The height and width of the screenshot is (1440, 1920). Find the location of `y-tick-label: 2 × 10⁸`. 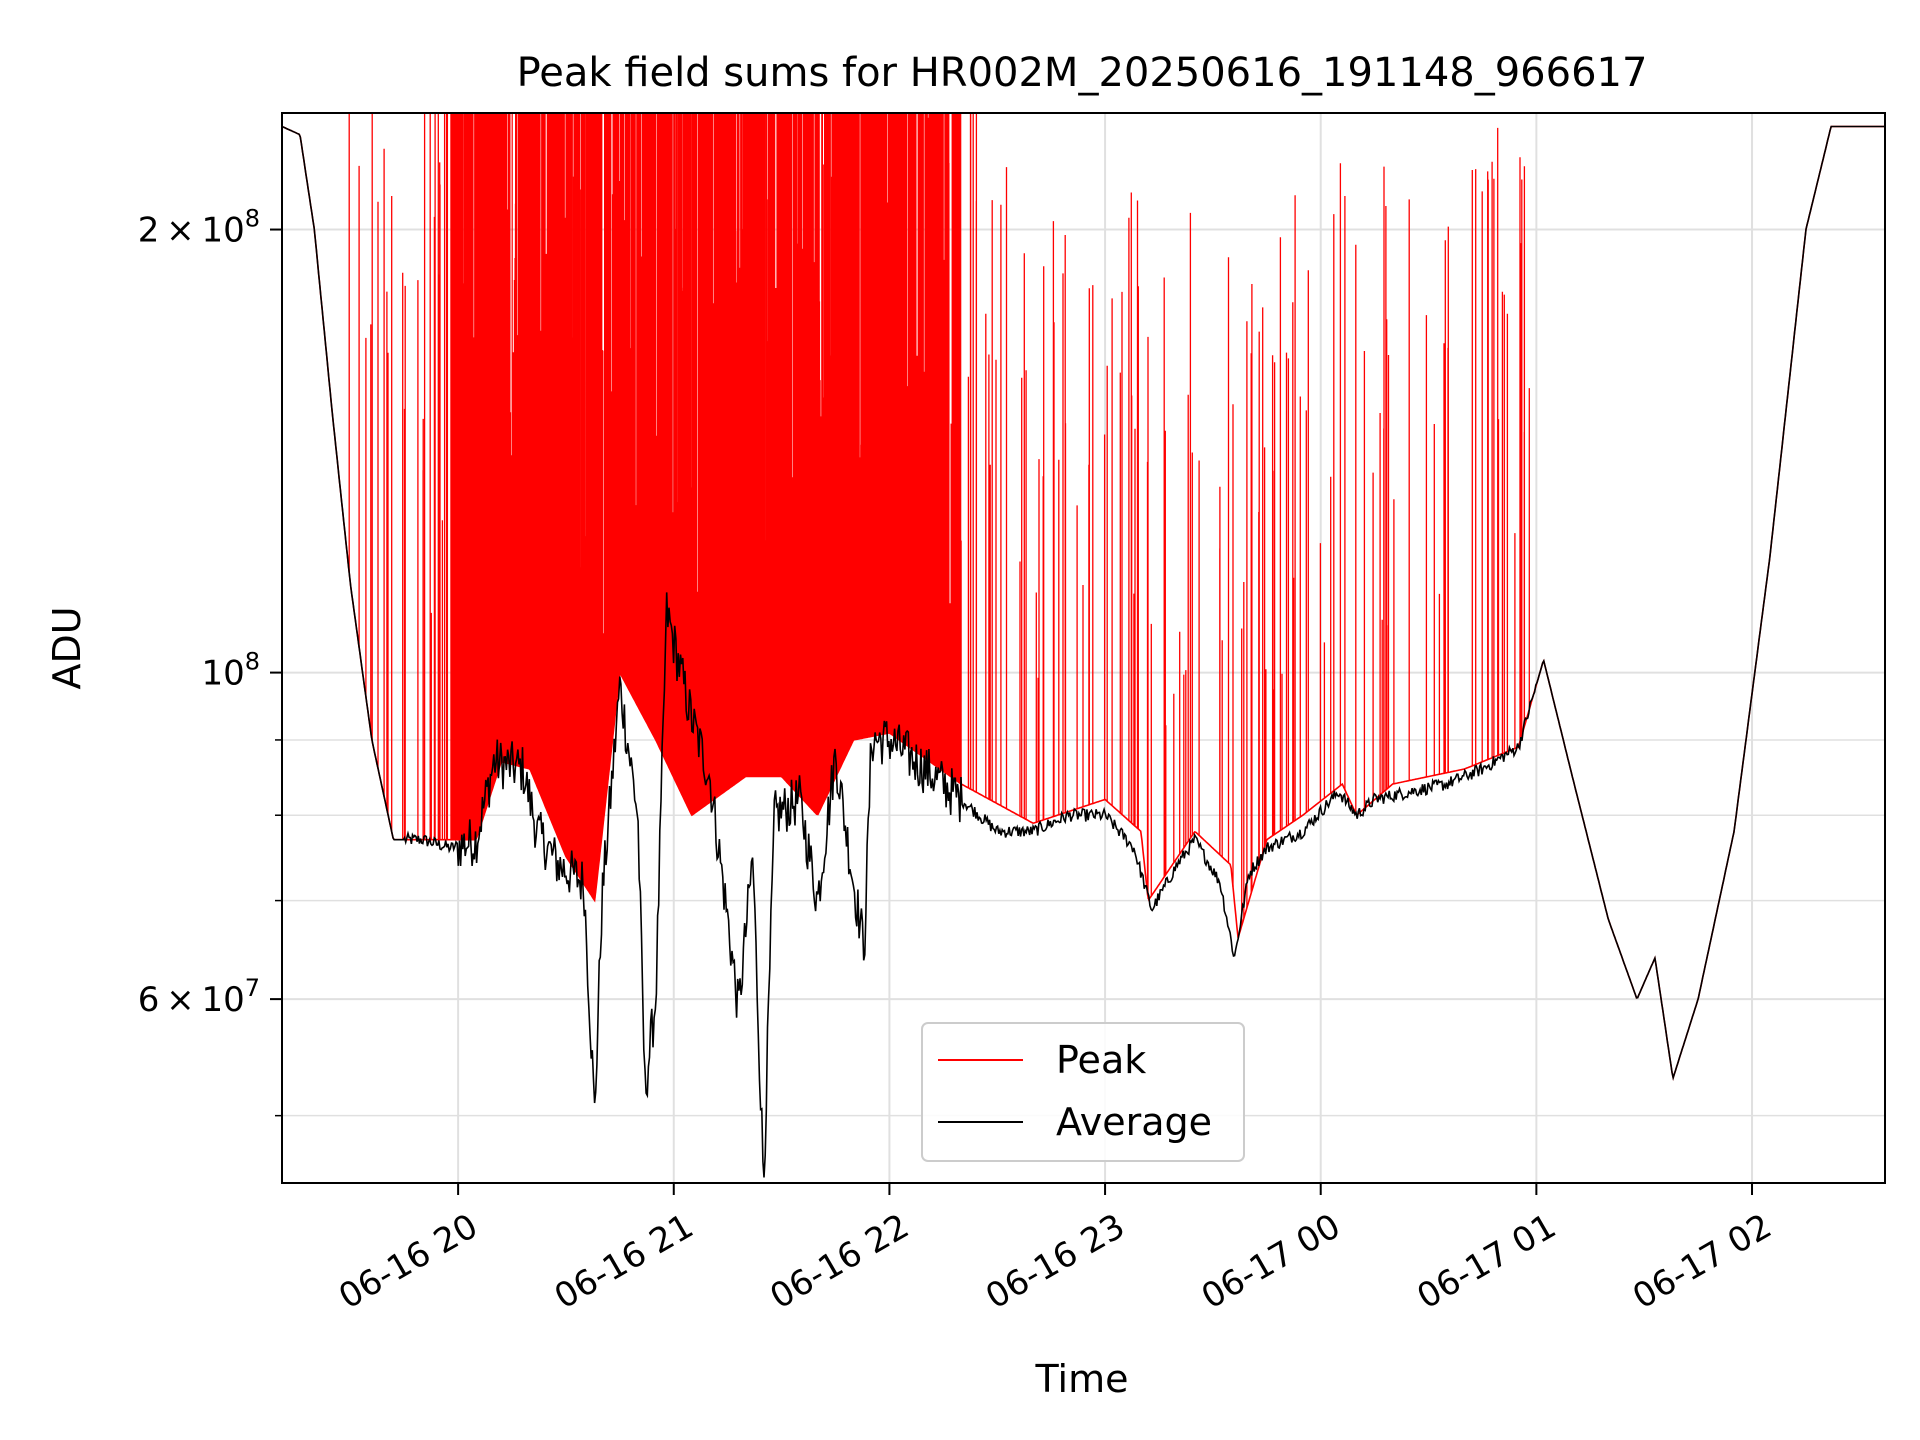

y-tick-label: 2 × 10⁸ is located at coordinates (199, 228).